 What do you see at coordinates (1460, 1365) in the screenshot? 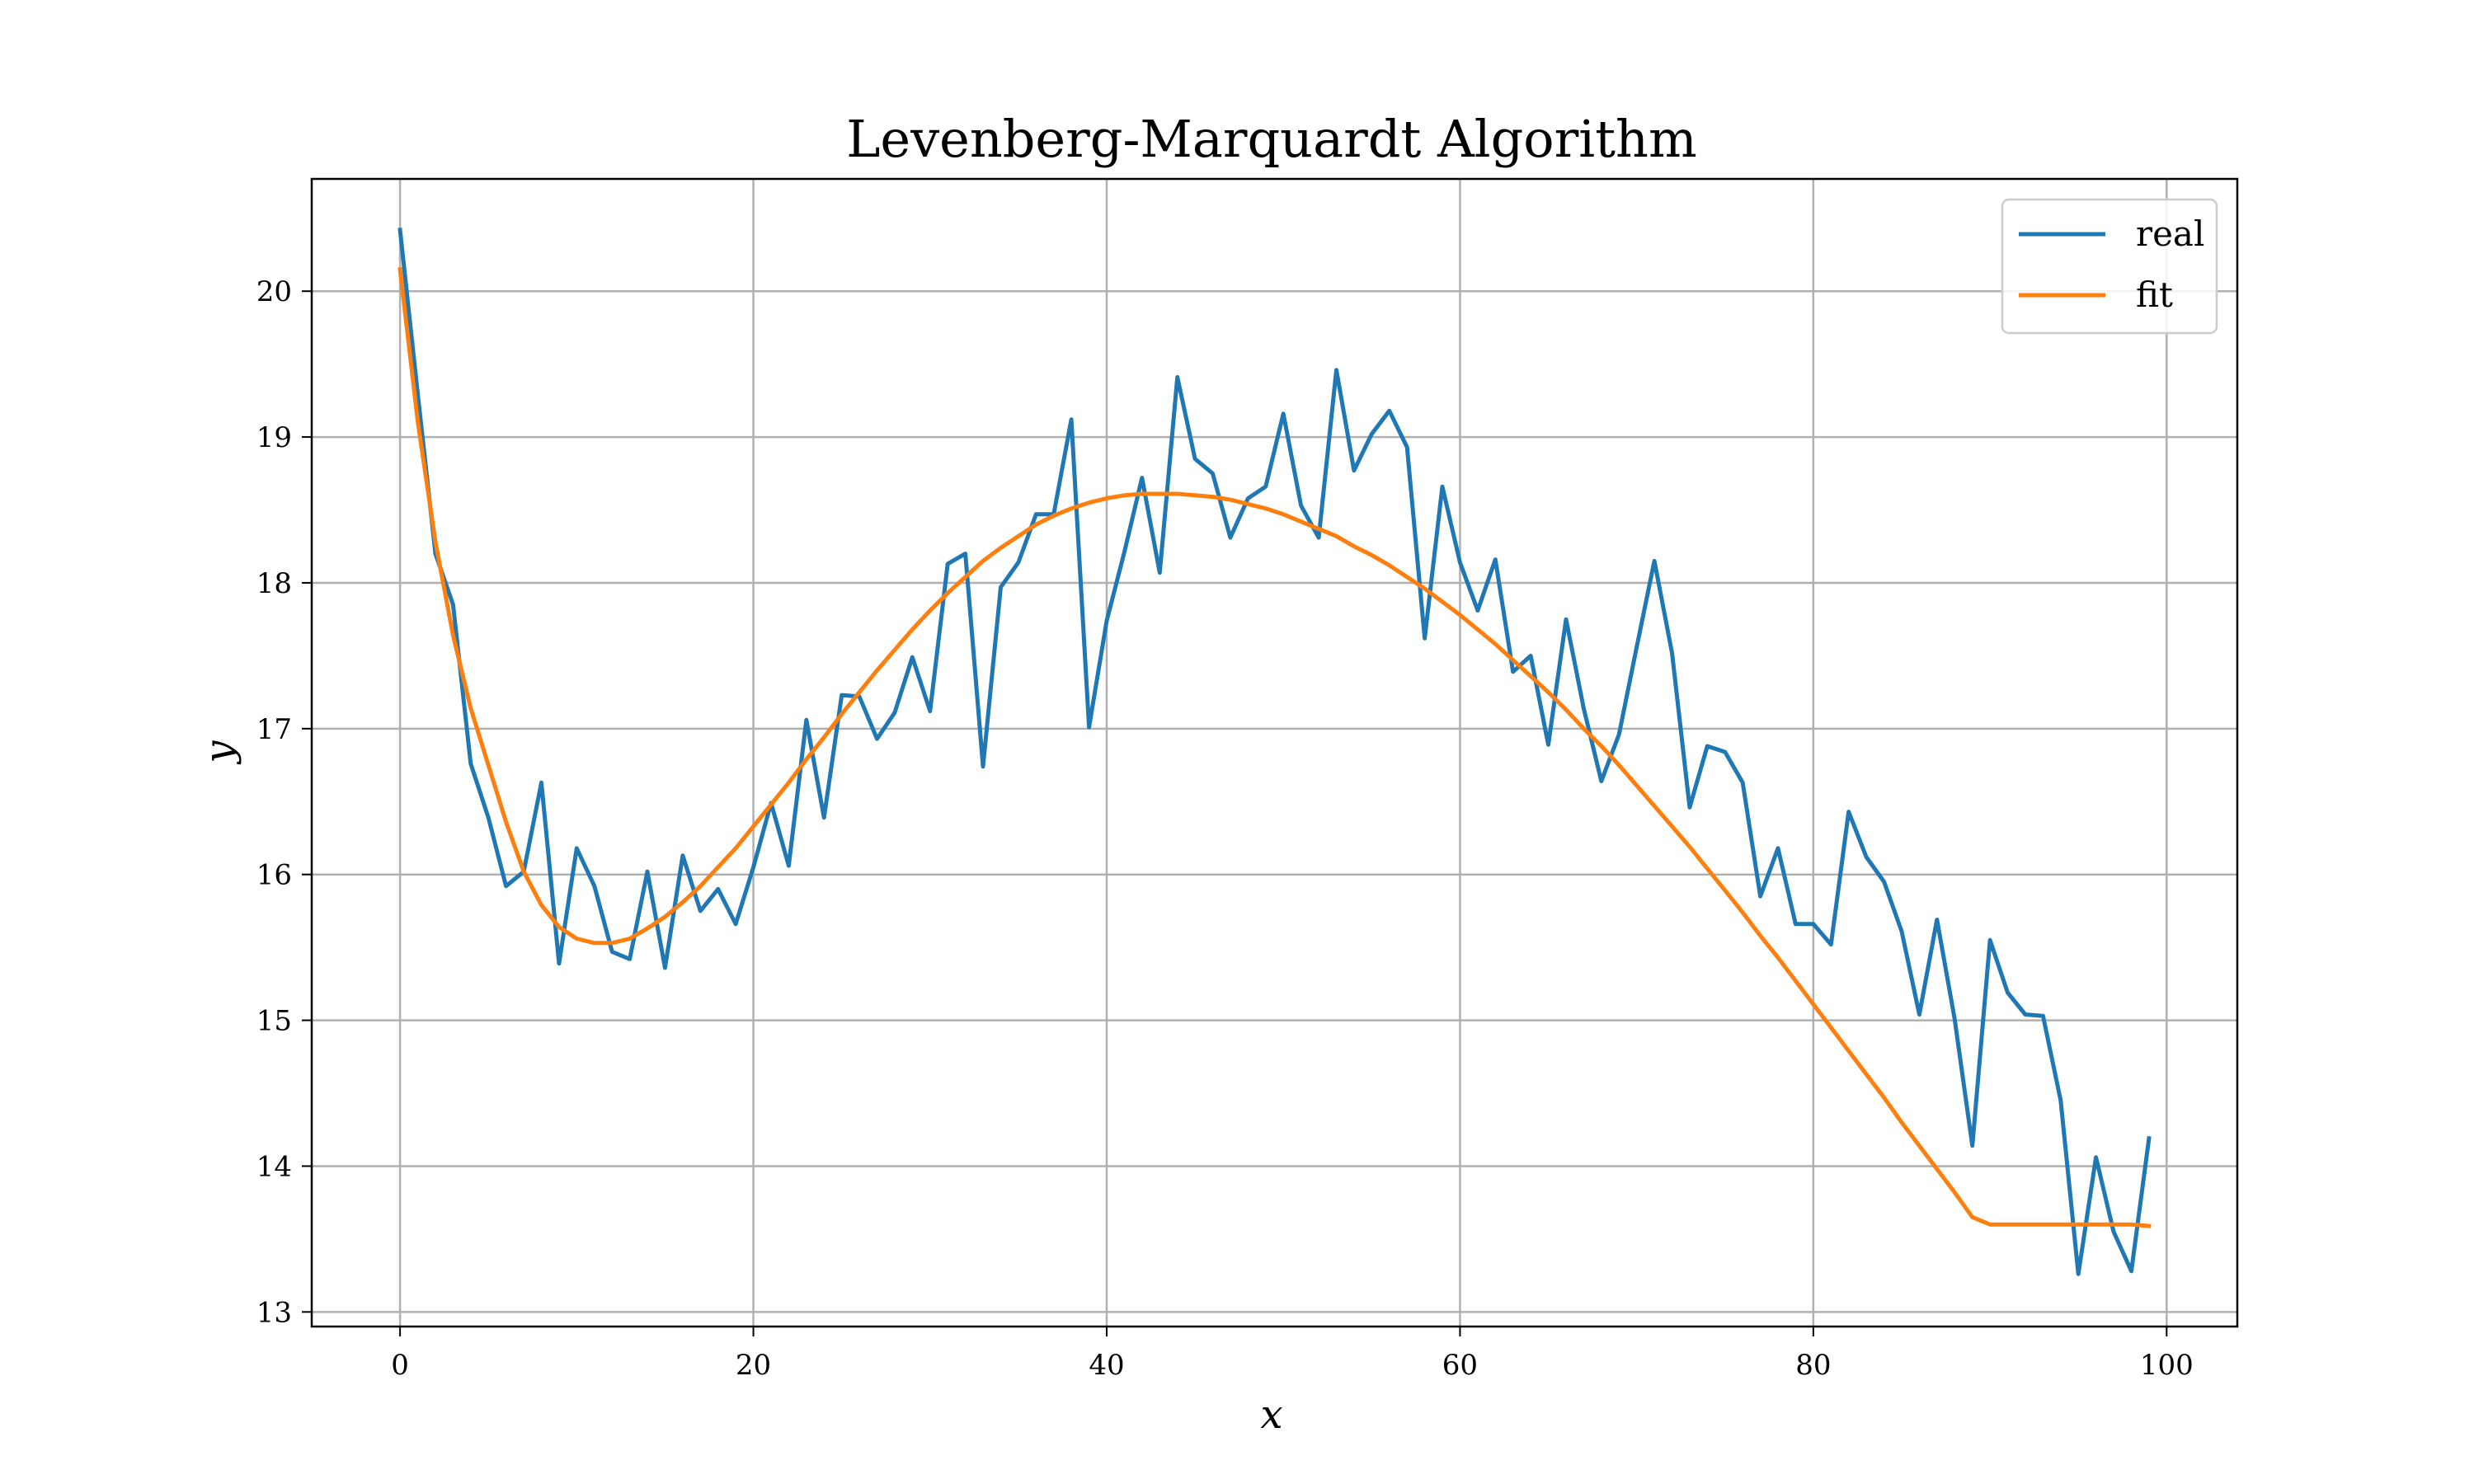
I see `x-tick-label: 60` at bounding box center [1460, 1365].